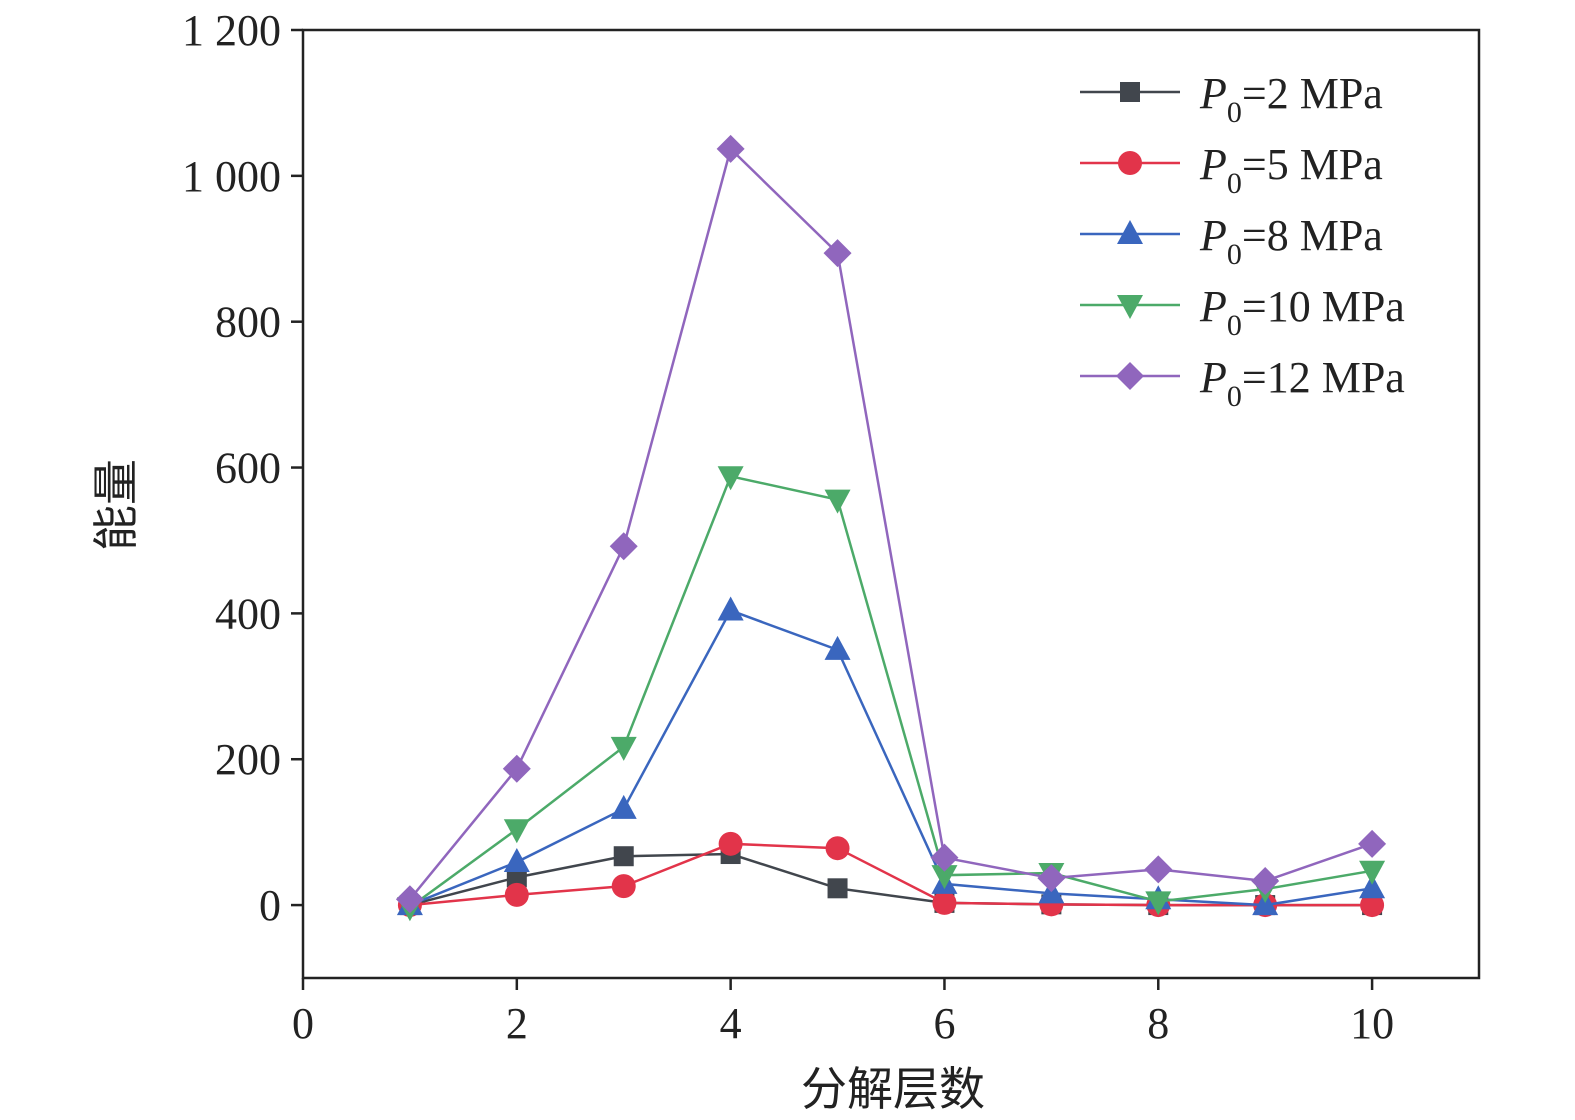  I want to click on y-tick-label: 400, so click(248, 613).